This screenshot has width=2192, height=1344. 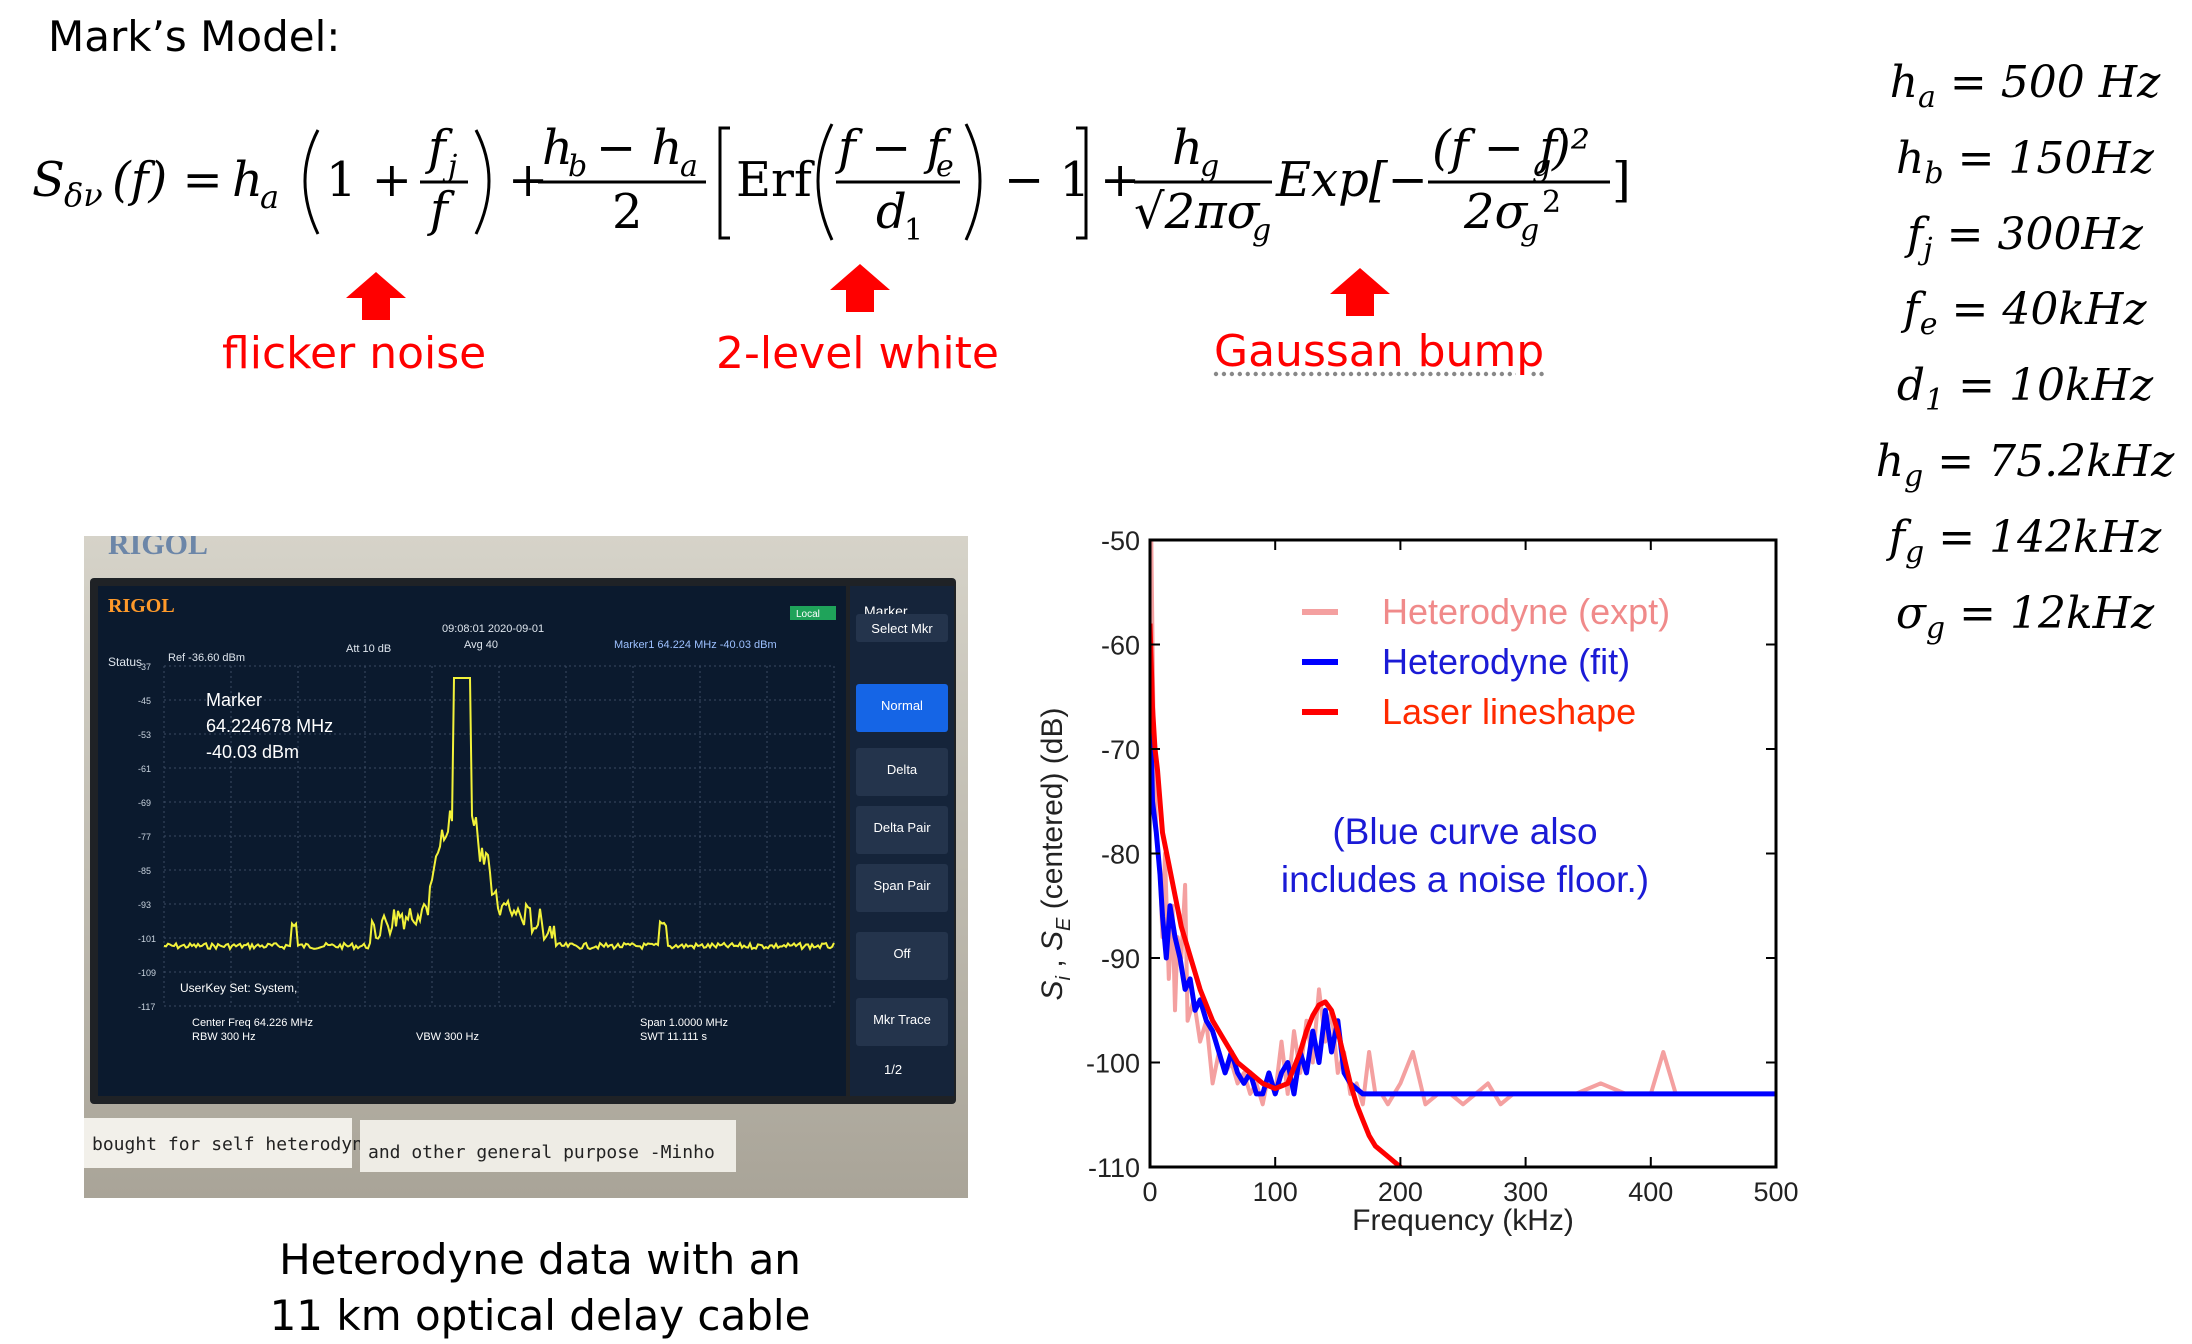 I want to click on y-tick-label: -50, so click(x=1120, y=541).